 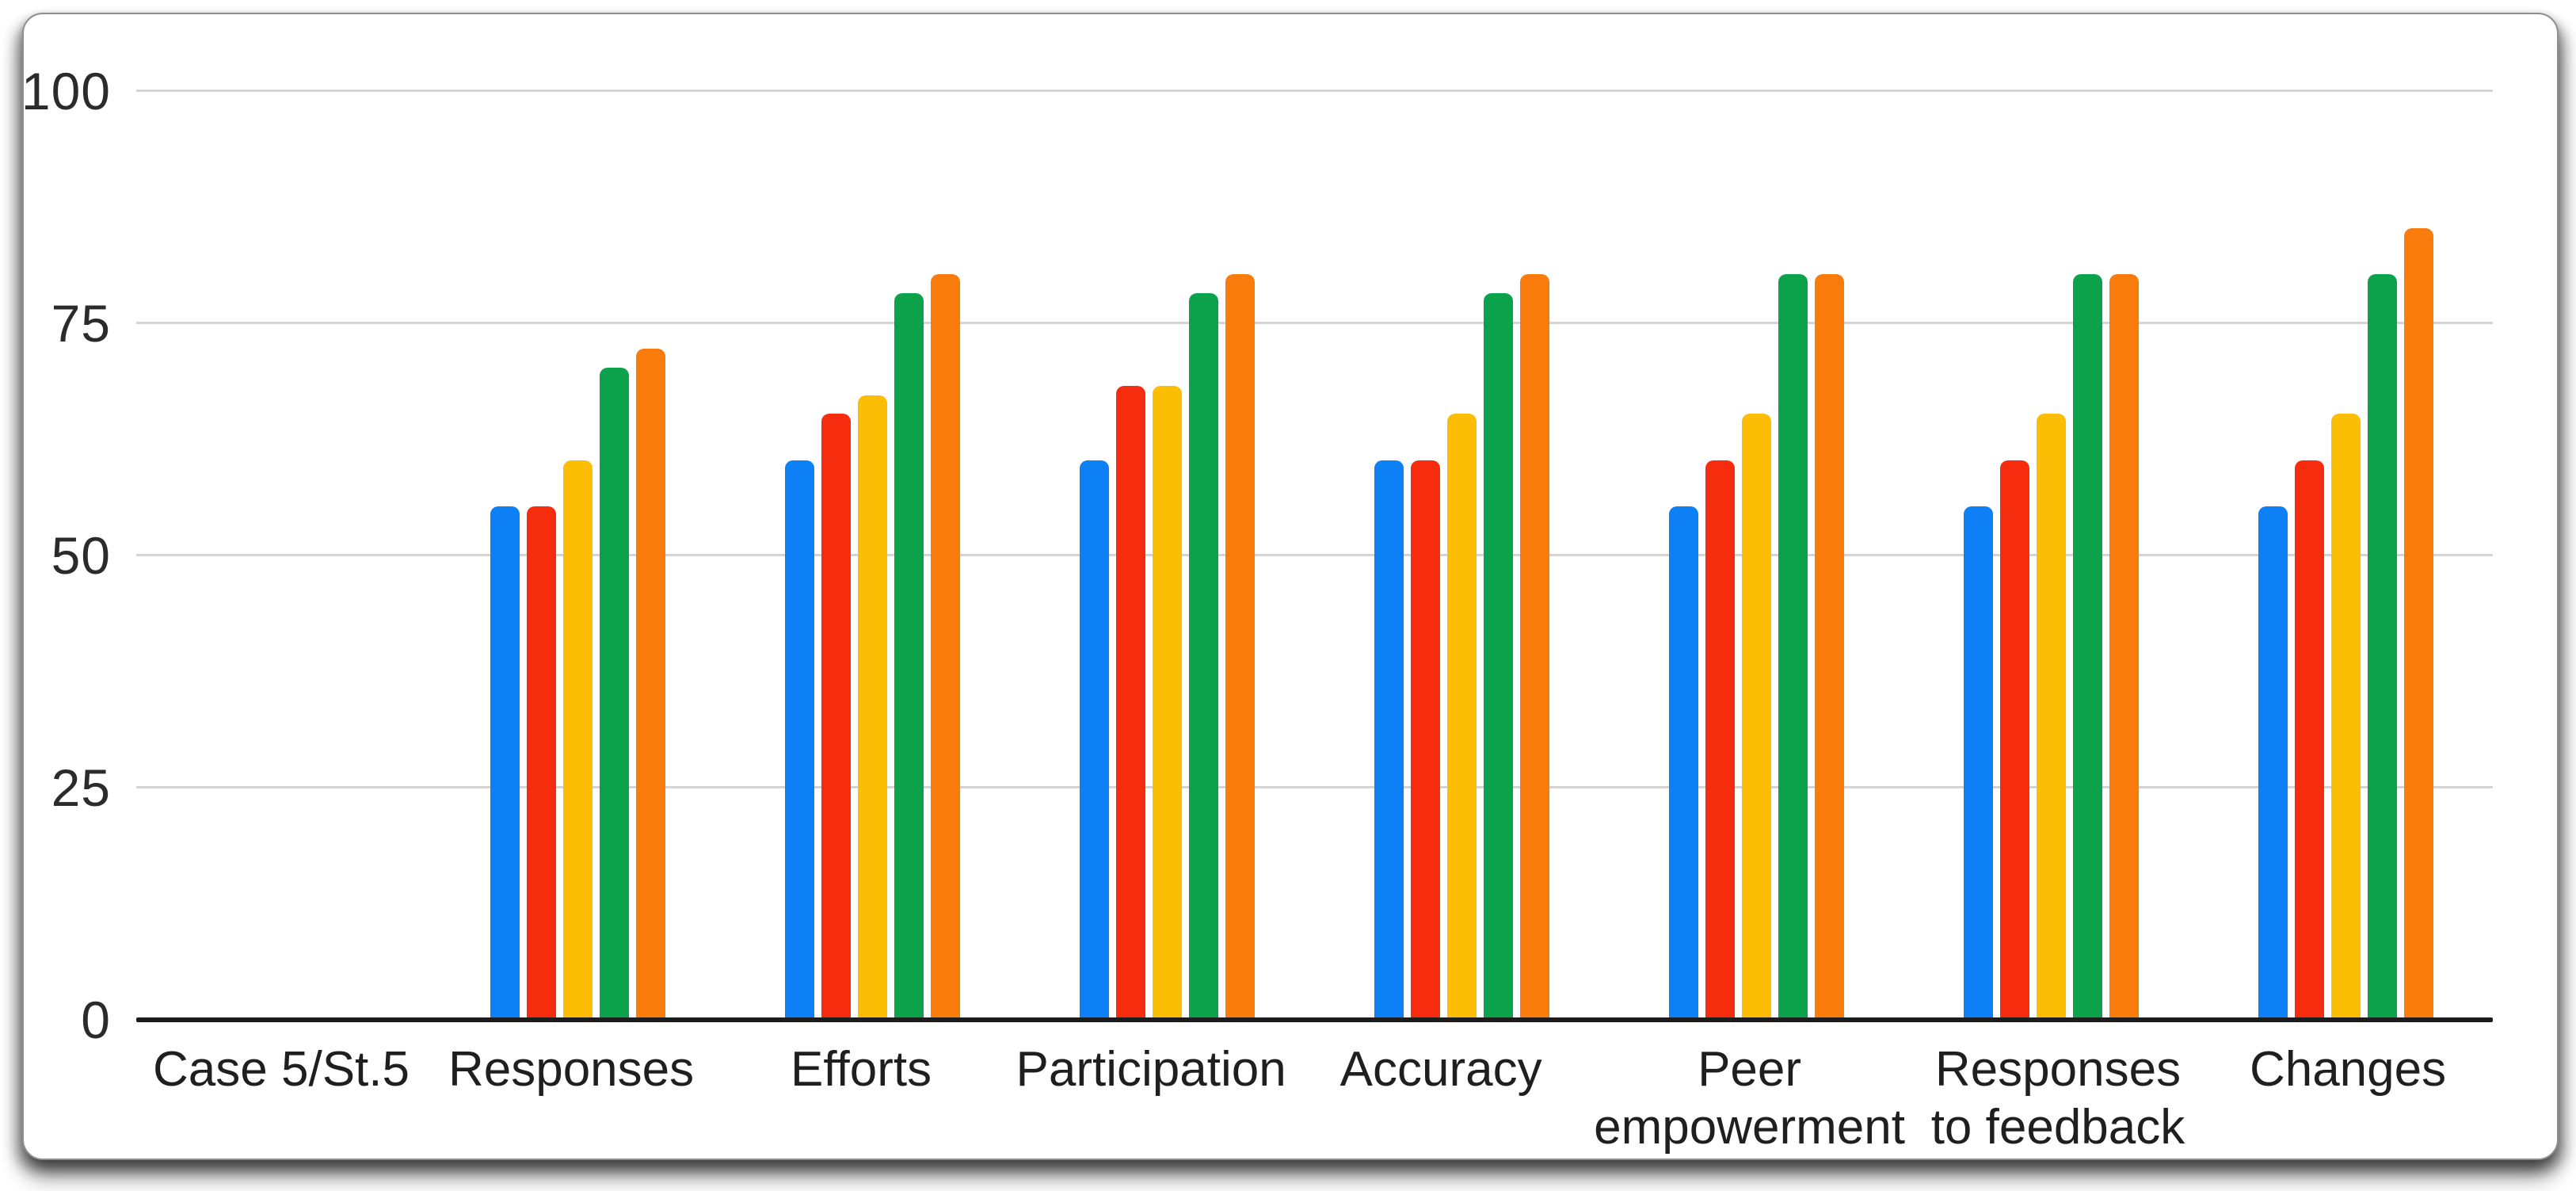 What do you see at coordinates (571, 1069) in the screenshot?
I see `category-label: Responses` at bounding box center [571, 1069].